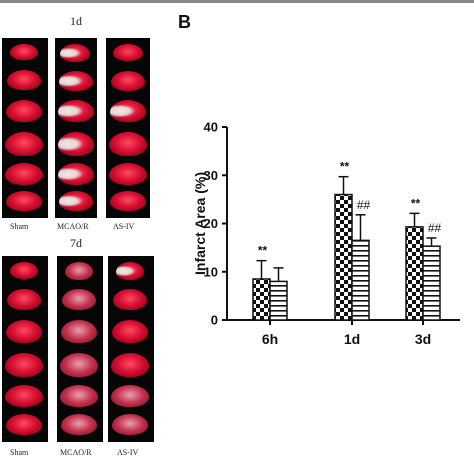 Image resolution: width=474 pixels, height=474 pixels. I want to click on y-axis-title: Infarct Area (%), so click(200, 223).